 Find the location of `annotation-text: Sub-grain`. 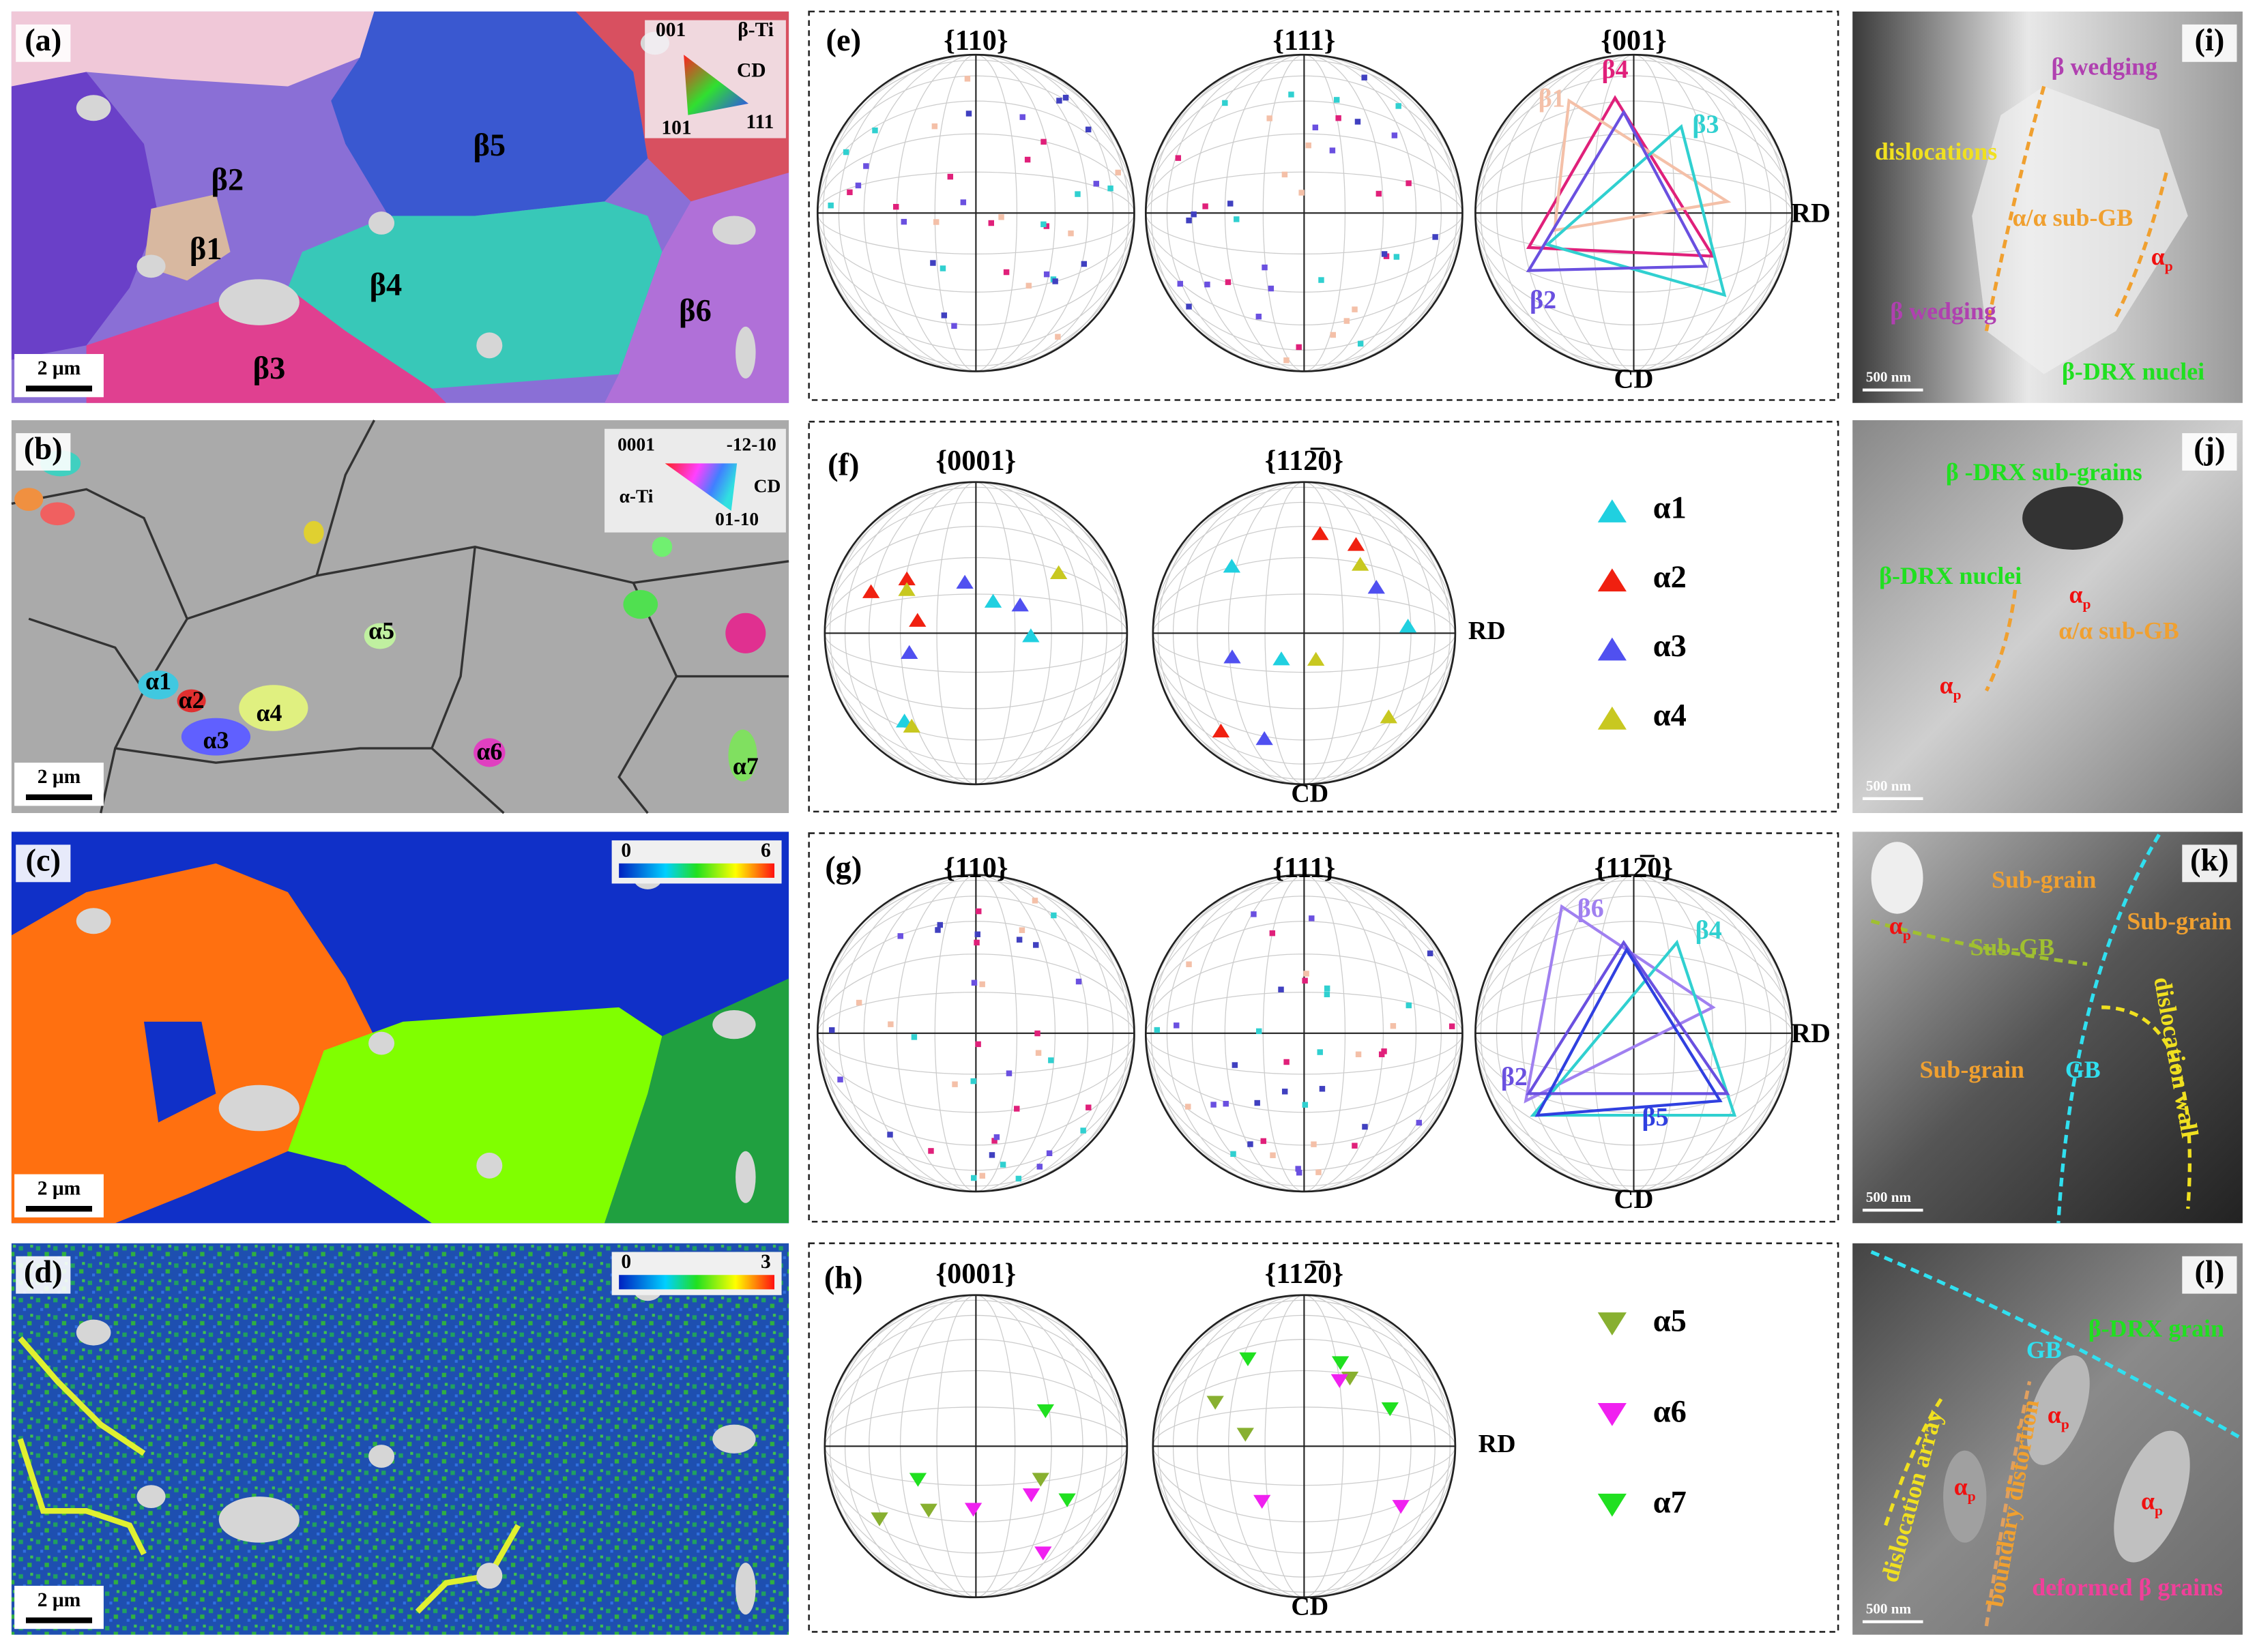

annotation-text: Sub-grain is located at coordinates (2179, 921).